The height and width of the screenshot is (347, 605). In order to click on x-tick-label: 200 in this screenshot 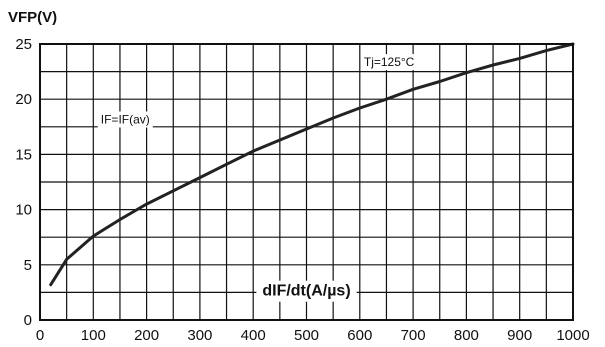, I will do `click(146, 335)`.